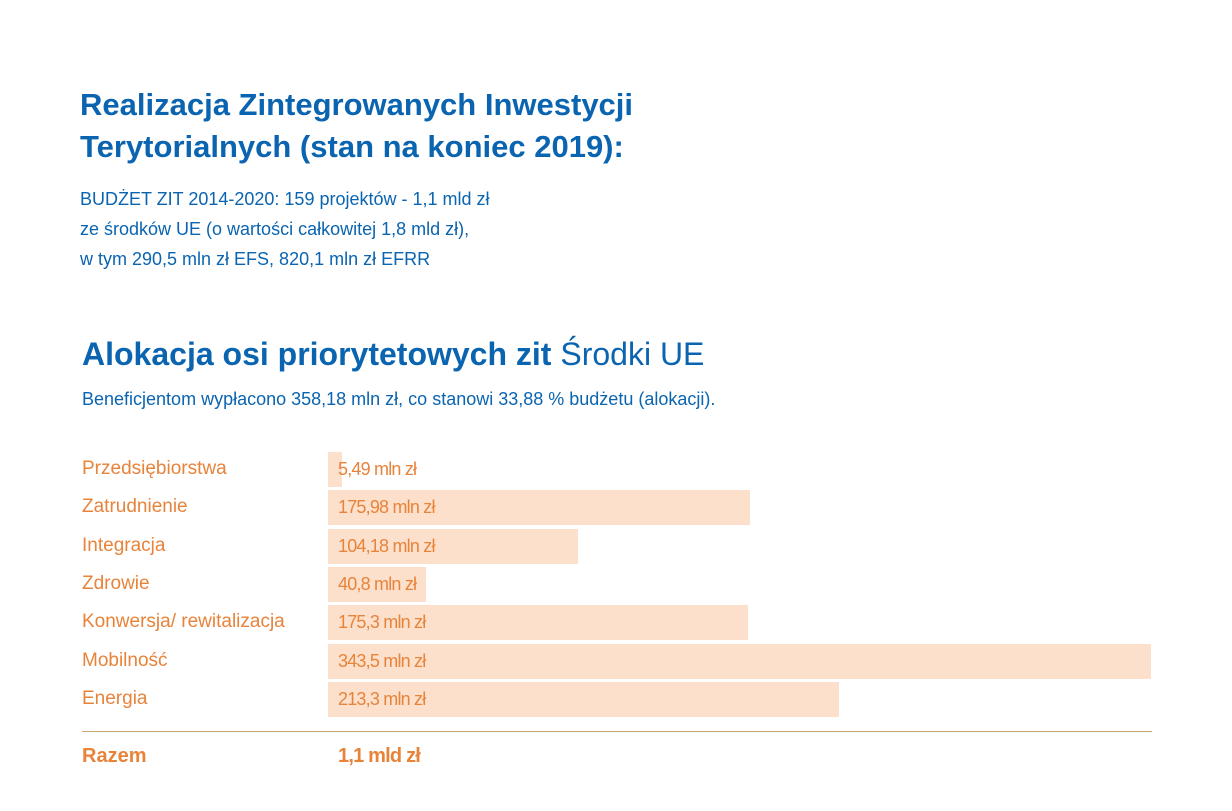  Describe the element at coordinates (382, 622) in the screenshot. I see `value-label: 175,3 mln zł` at that location.